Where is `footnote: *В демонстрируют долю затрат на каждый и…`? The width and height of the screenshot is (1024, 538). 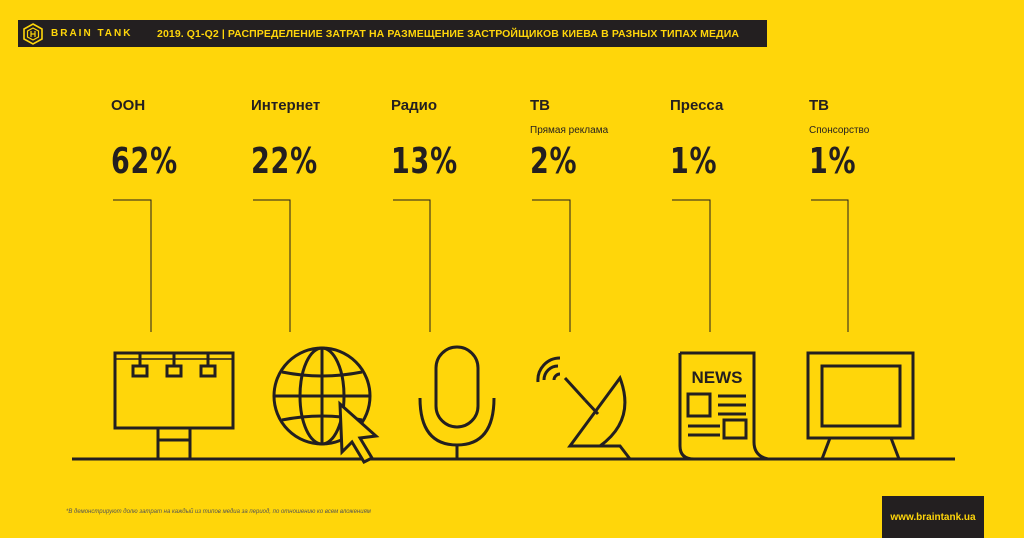
footnote: *В демонстрируют долю затрат на каждый и… is located at coordinates (218, 512).